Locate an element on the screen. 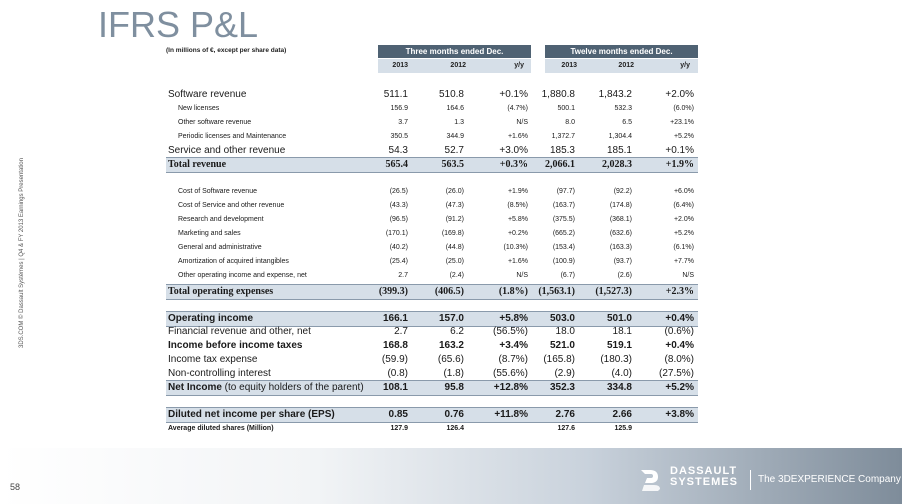 The height and width of the screenshot is (504, 902). row-value: (26.5) is located at coordinates (398, 191).